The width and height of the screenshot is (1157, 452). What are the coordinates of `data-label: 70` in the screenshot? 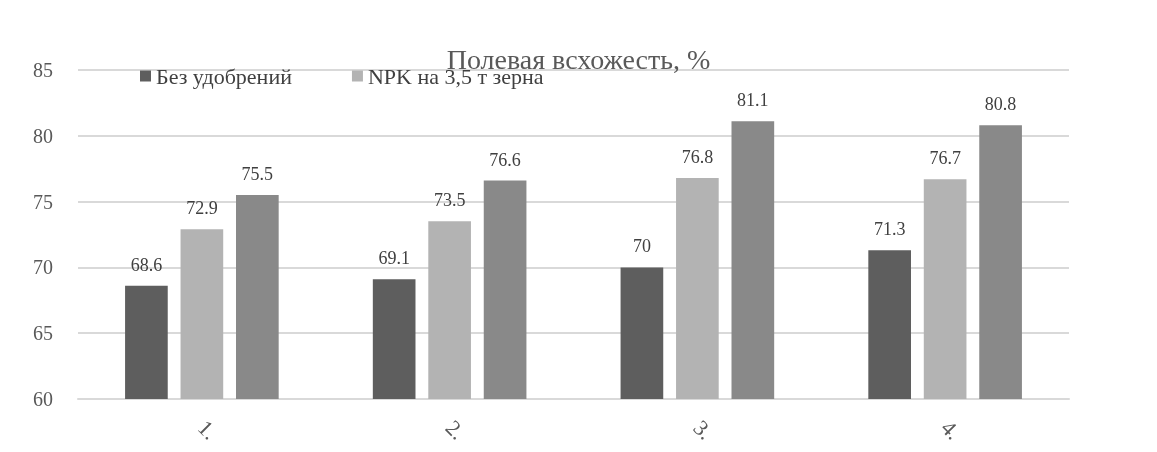 It's located at (641, 246).